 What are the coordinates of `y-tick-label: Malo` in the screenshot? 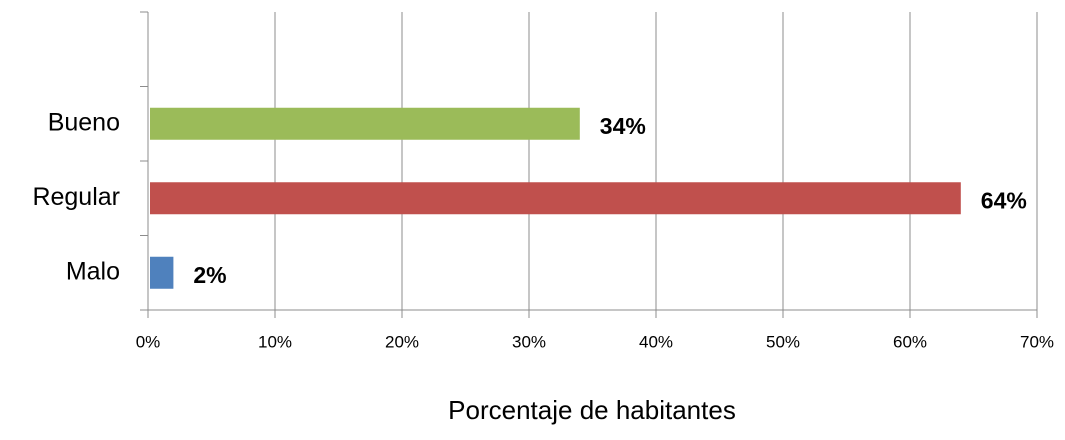 It's located at (93, 271).